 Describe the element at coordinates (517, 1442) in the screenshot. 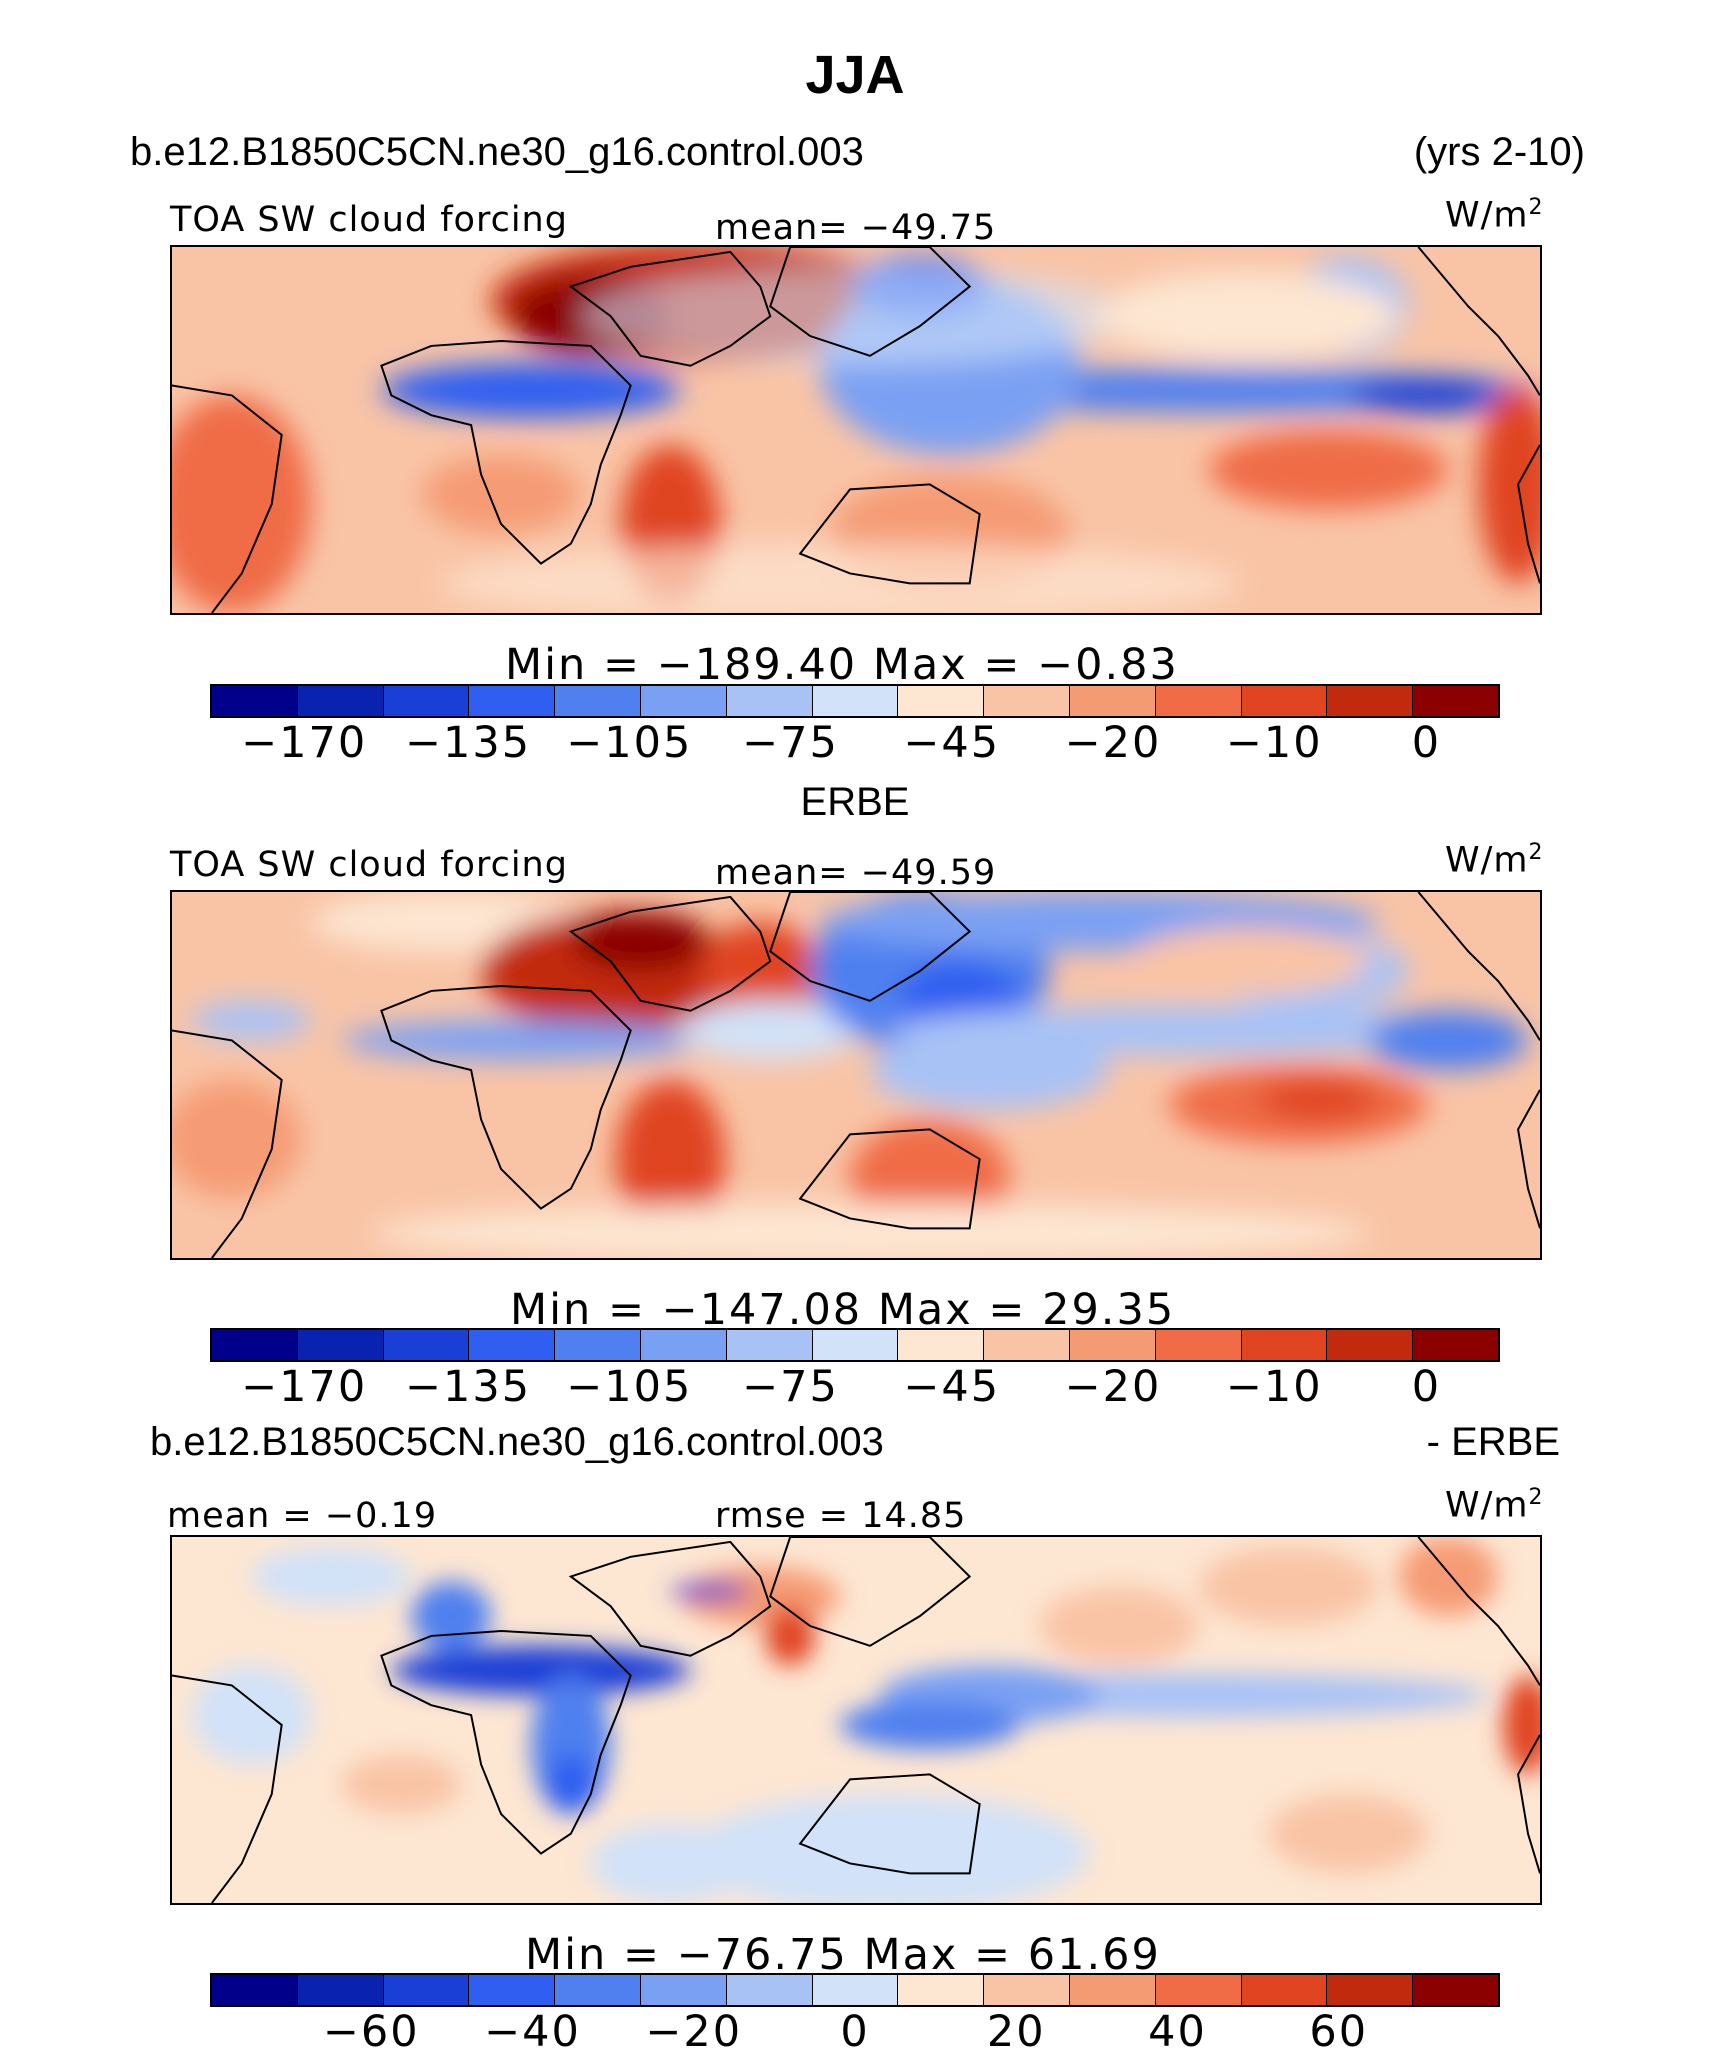

I see `panel3-heading-left: b.e12.B1850C5CN.ne30_g16.control.003` at that location.